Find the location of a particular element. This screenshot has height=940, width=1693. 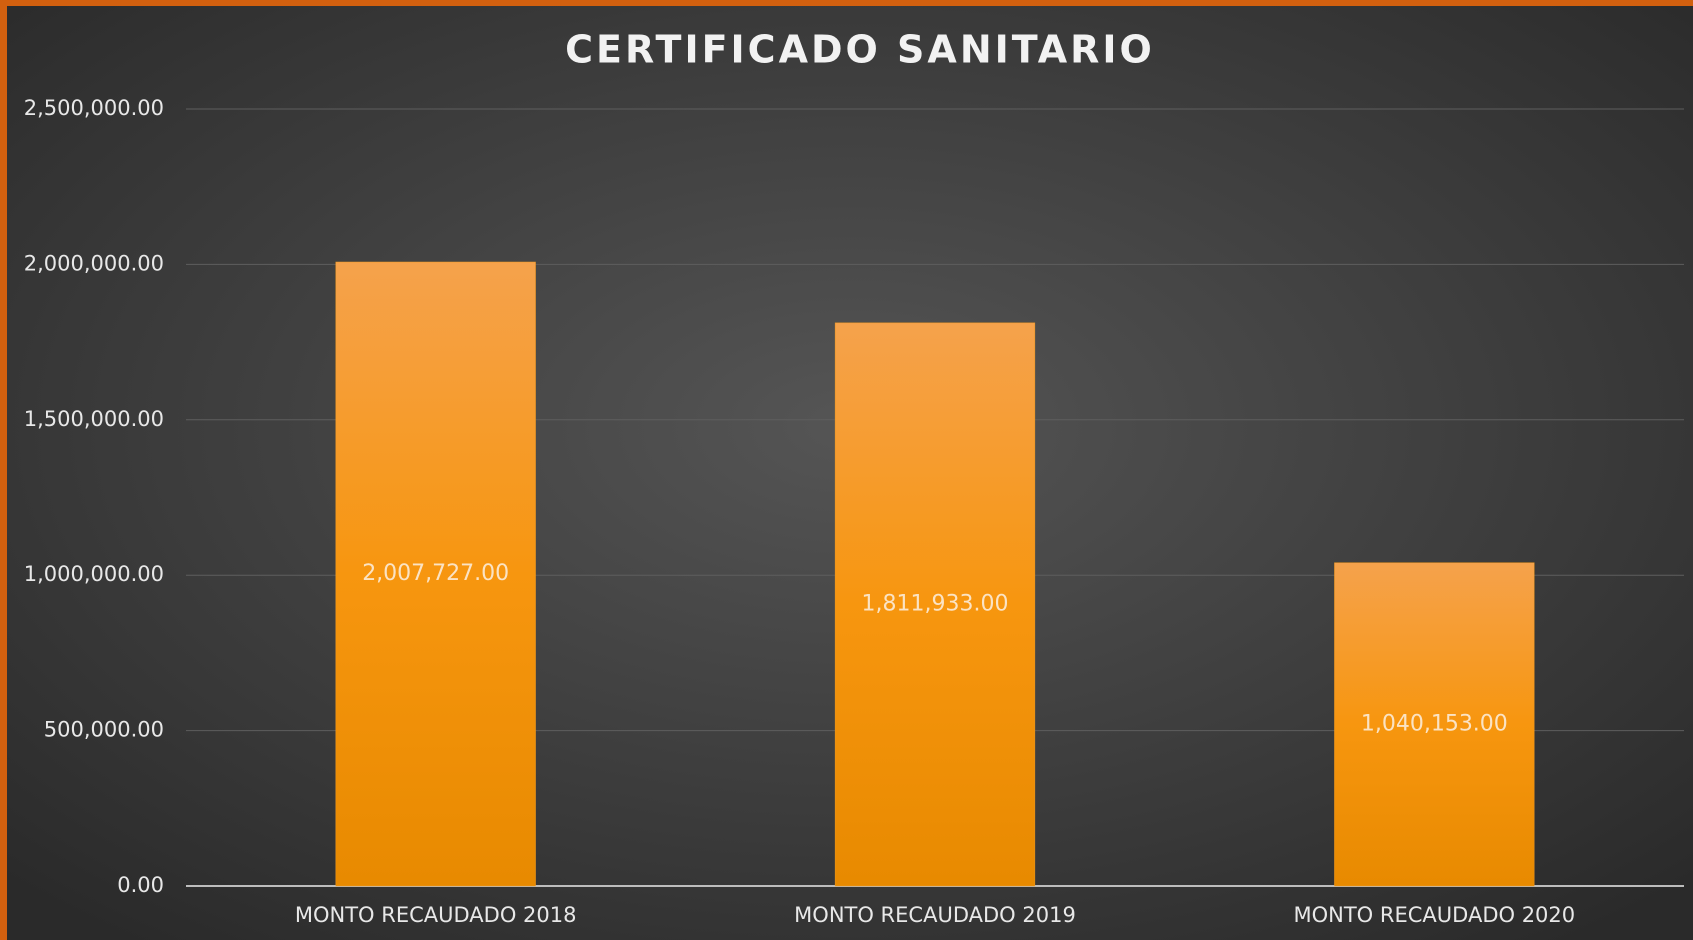

data-label: 1,811,933.00 is located at coordinates (935, 603).